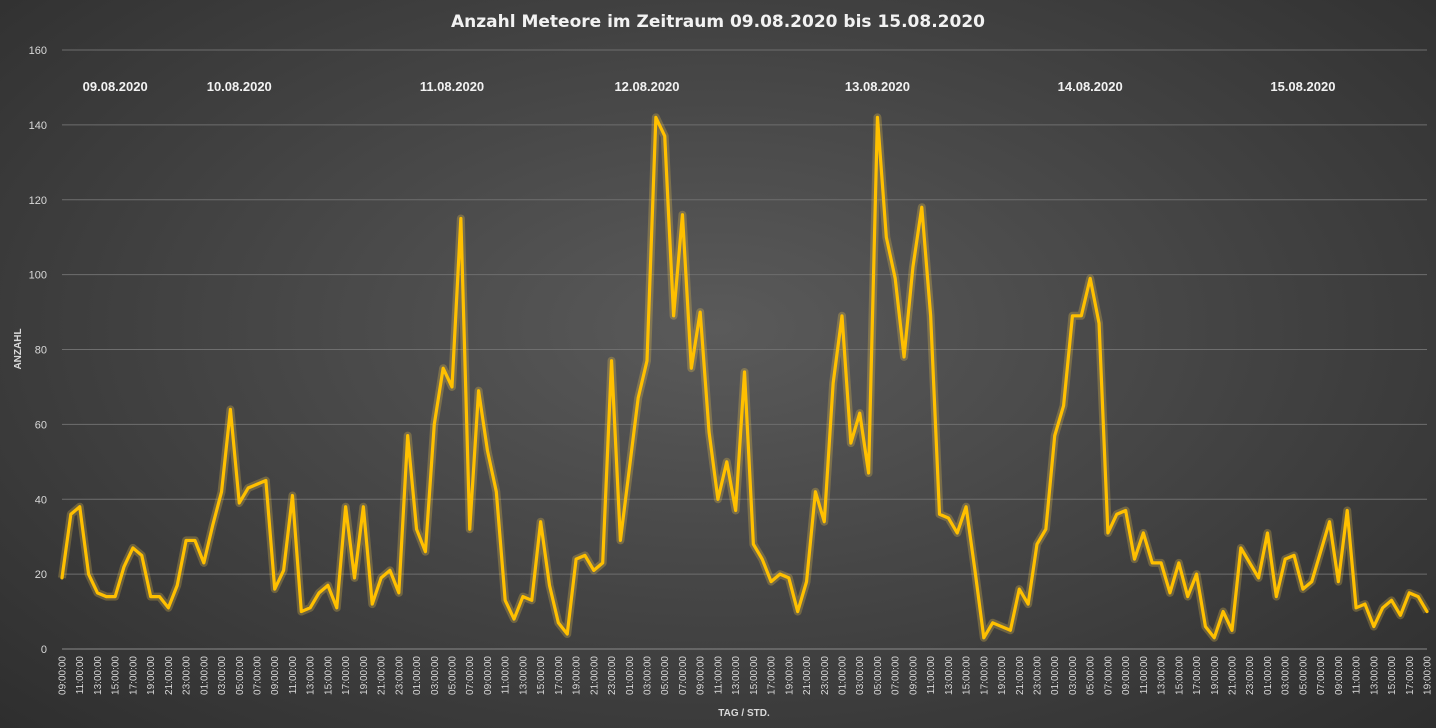 This screenshot has height=728, width=1436. I want to click on y-tick-label: 140, so click(38, 126).